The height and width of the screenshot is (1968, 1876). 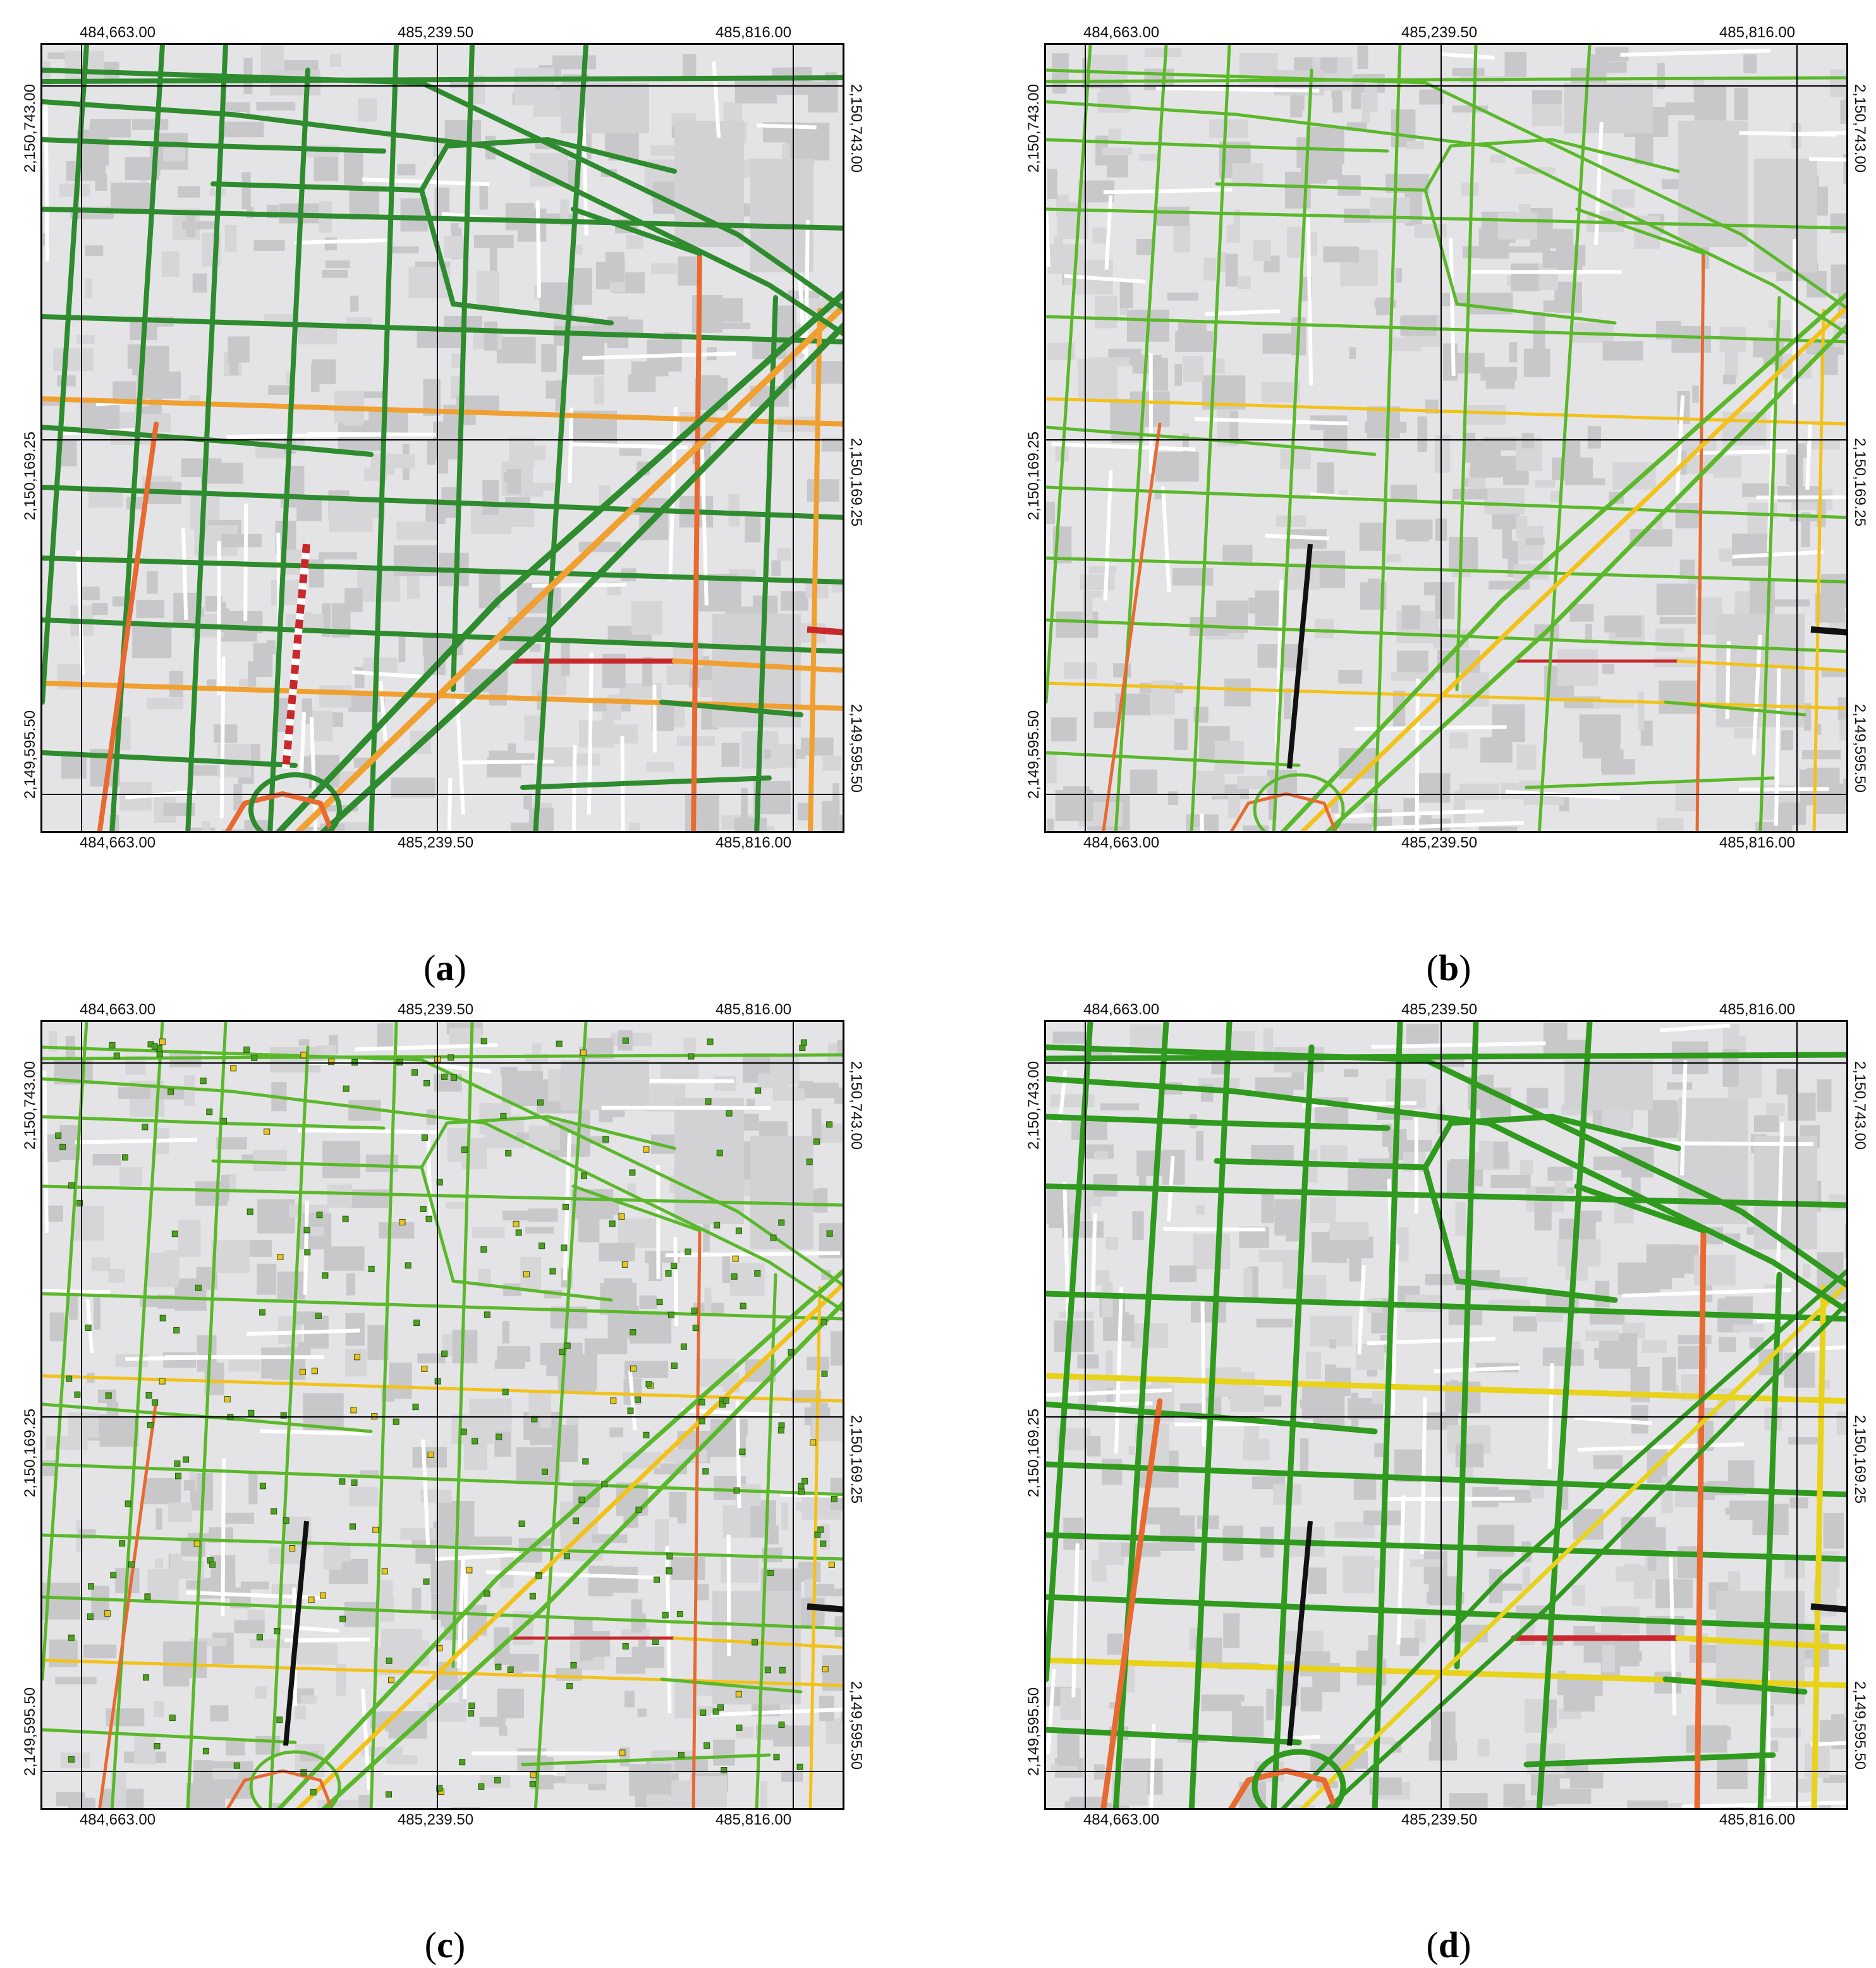 I want to click on panel-caption: (d), so click(x=1449, y=1945).